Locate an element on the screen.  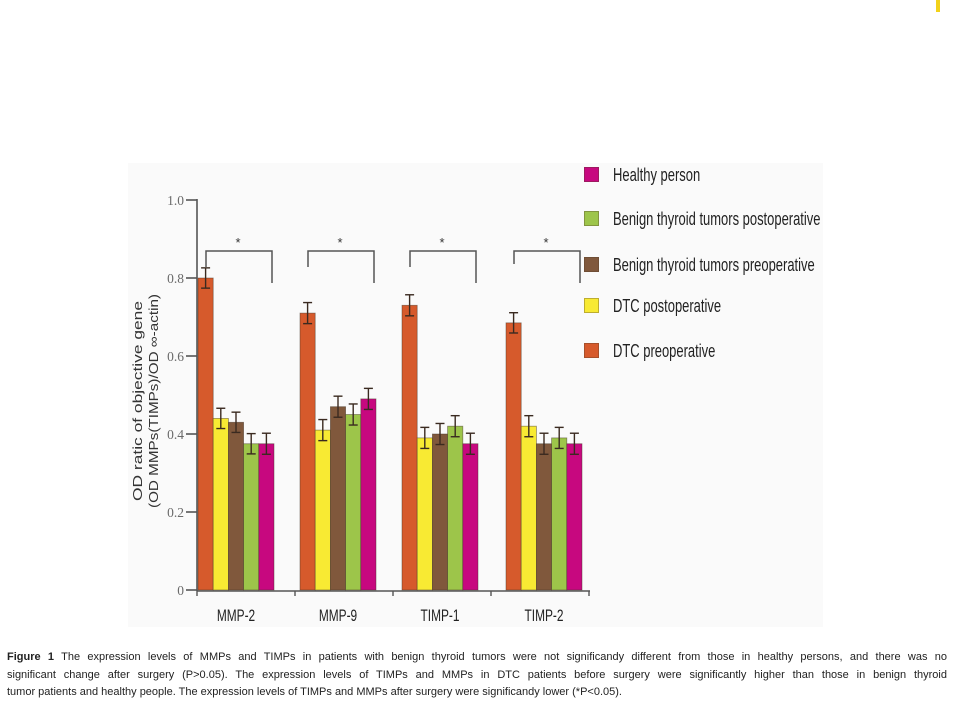
legend-label: Benign thyroid tumors postoperative is located at coordinates (717, 219).